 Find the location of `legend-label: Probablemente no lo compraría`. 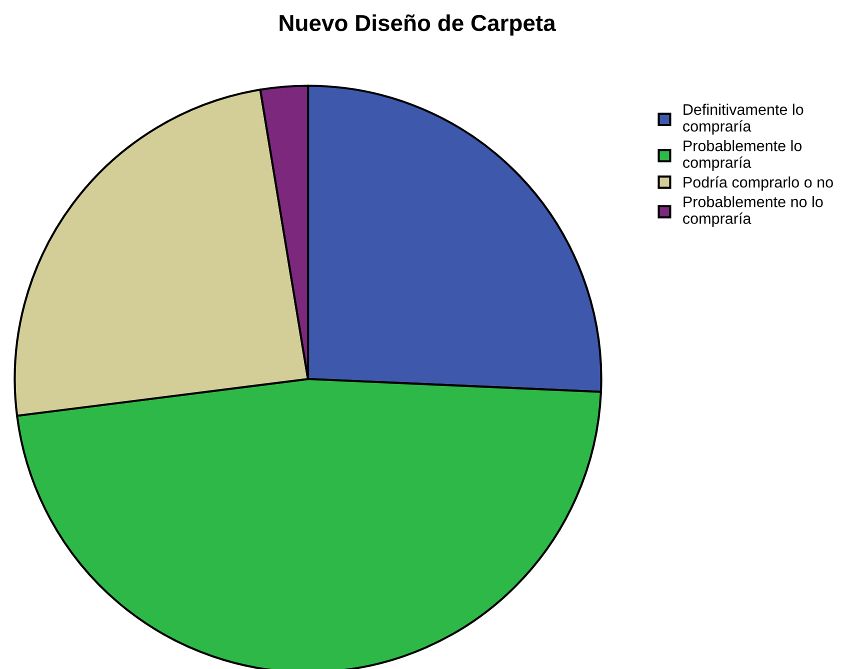

legend-label: Probablemente no lo compraría is located at coordinates (753, 211).